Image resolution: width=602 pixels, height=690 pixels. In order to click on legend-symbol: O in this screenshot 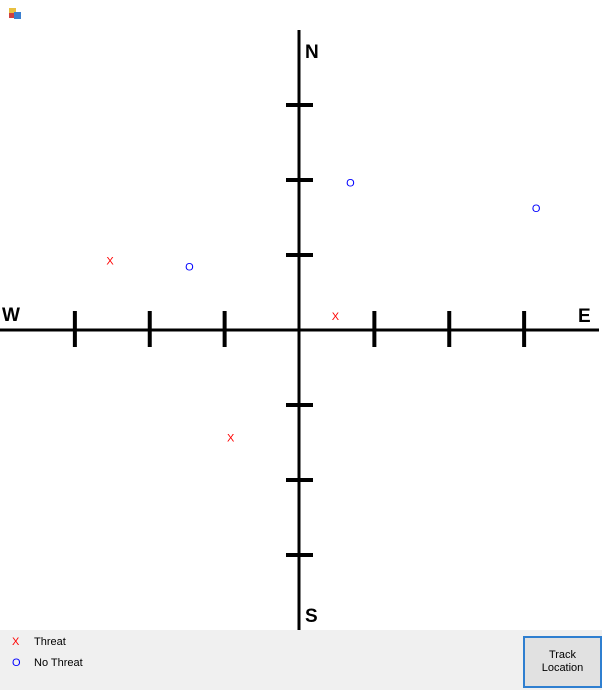, I will do `click(16, 663)`.